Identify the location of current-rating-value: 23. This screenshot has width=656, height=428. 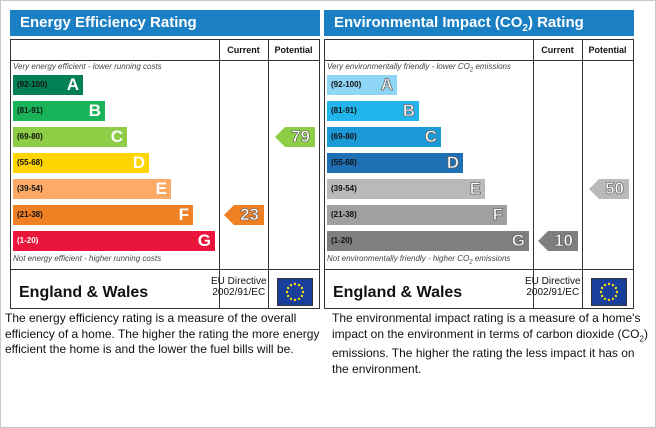
(250, 215).